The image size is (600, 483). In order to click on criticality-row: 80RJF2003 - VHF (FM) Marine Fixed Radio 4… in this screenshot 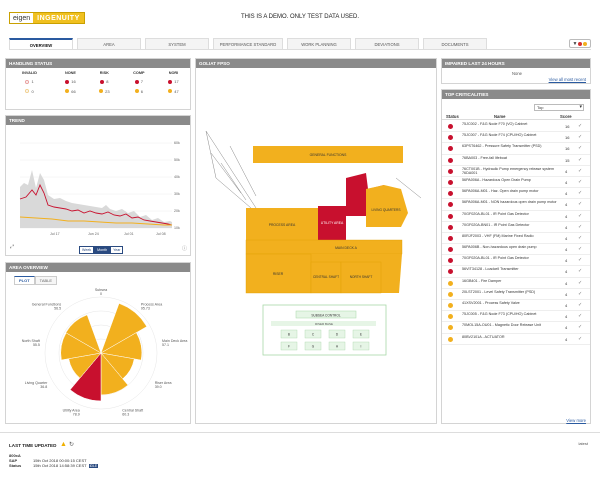, I will do `click(516, 239)`.